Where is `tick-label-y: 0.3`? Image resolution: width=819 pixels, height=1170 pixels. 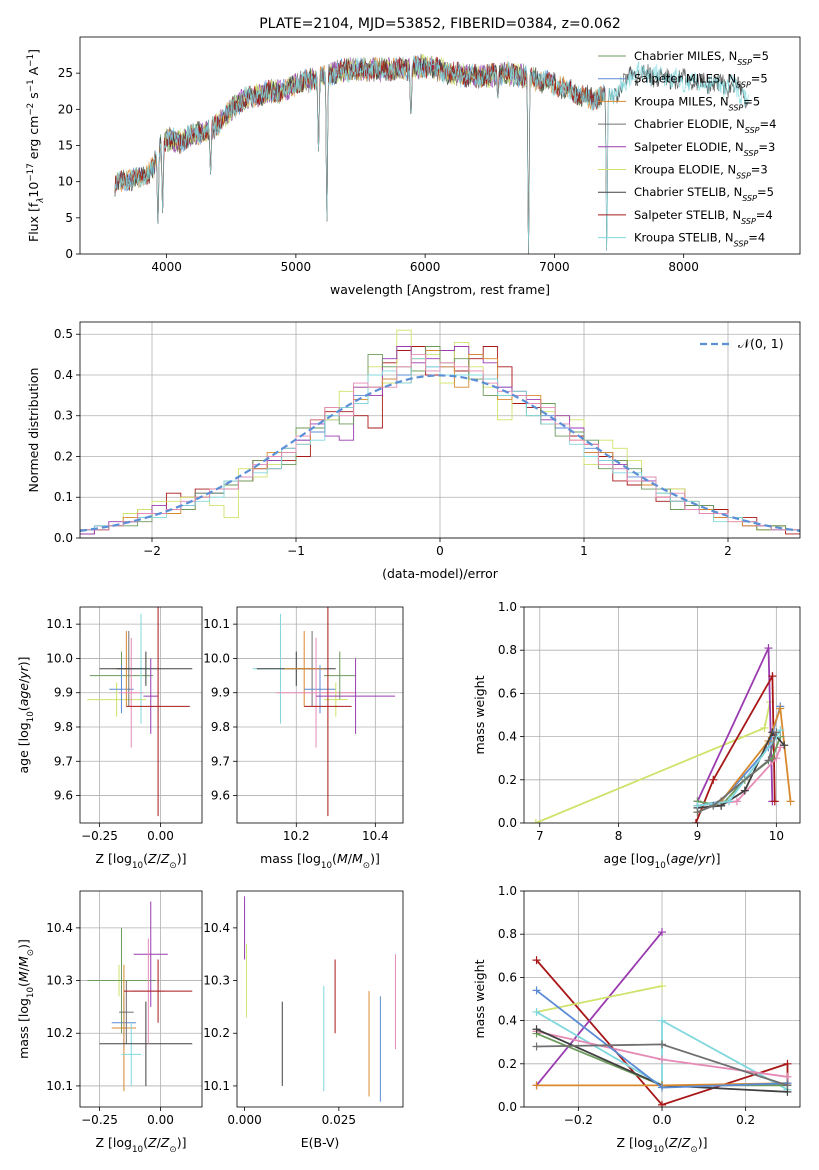
tick-label-y: 0.3 is located at coordinates (63, 416).